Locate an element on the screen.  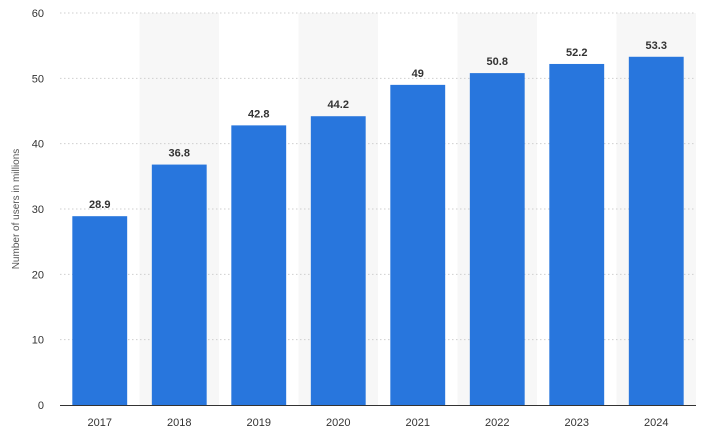
bar-2017 is located at coordinates (100, 310).